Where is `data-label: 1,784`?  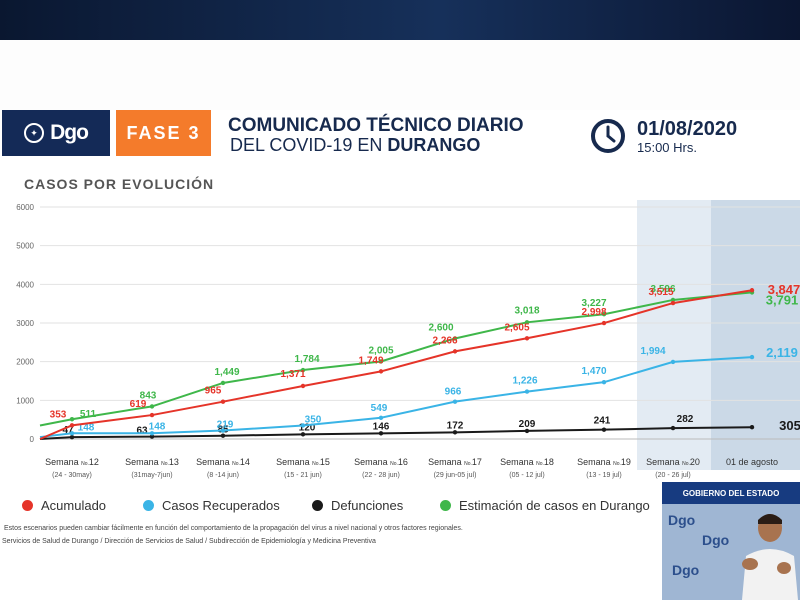 data-label: 1,784 is located at coordinates (306, 359).